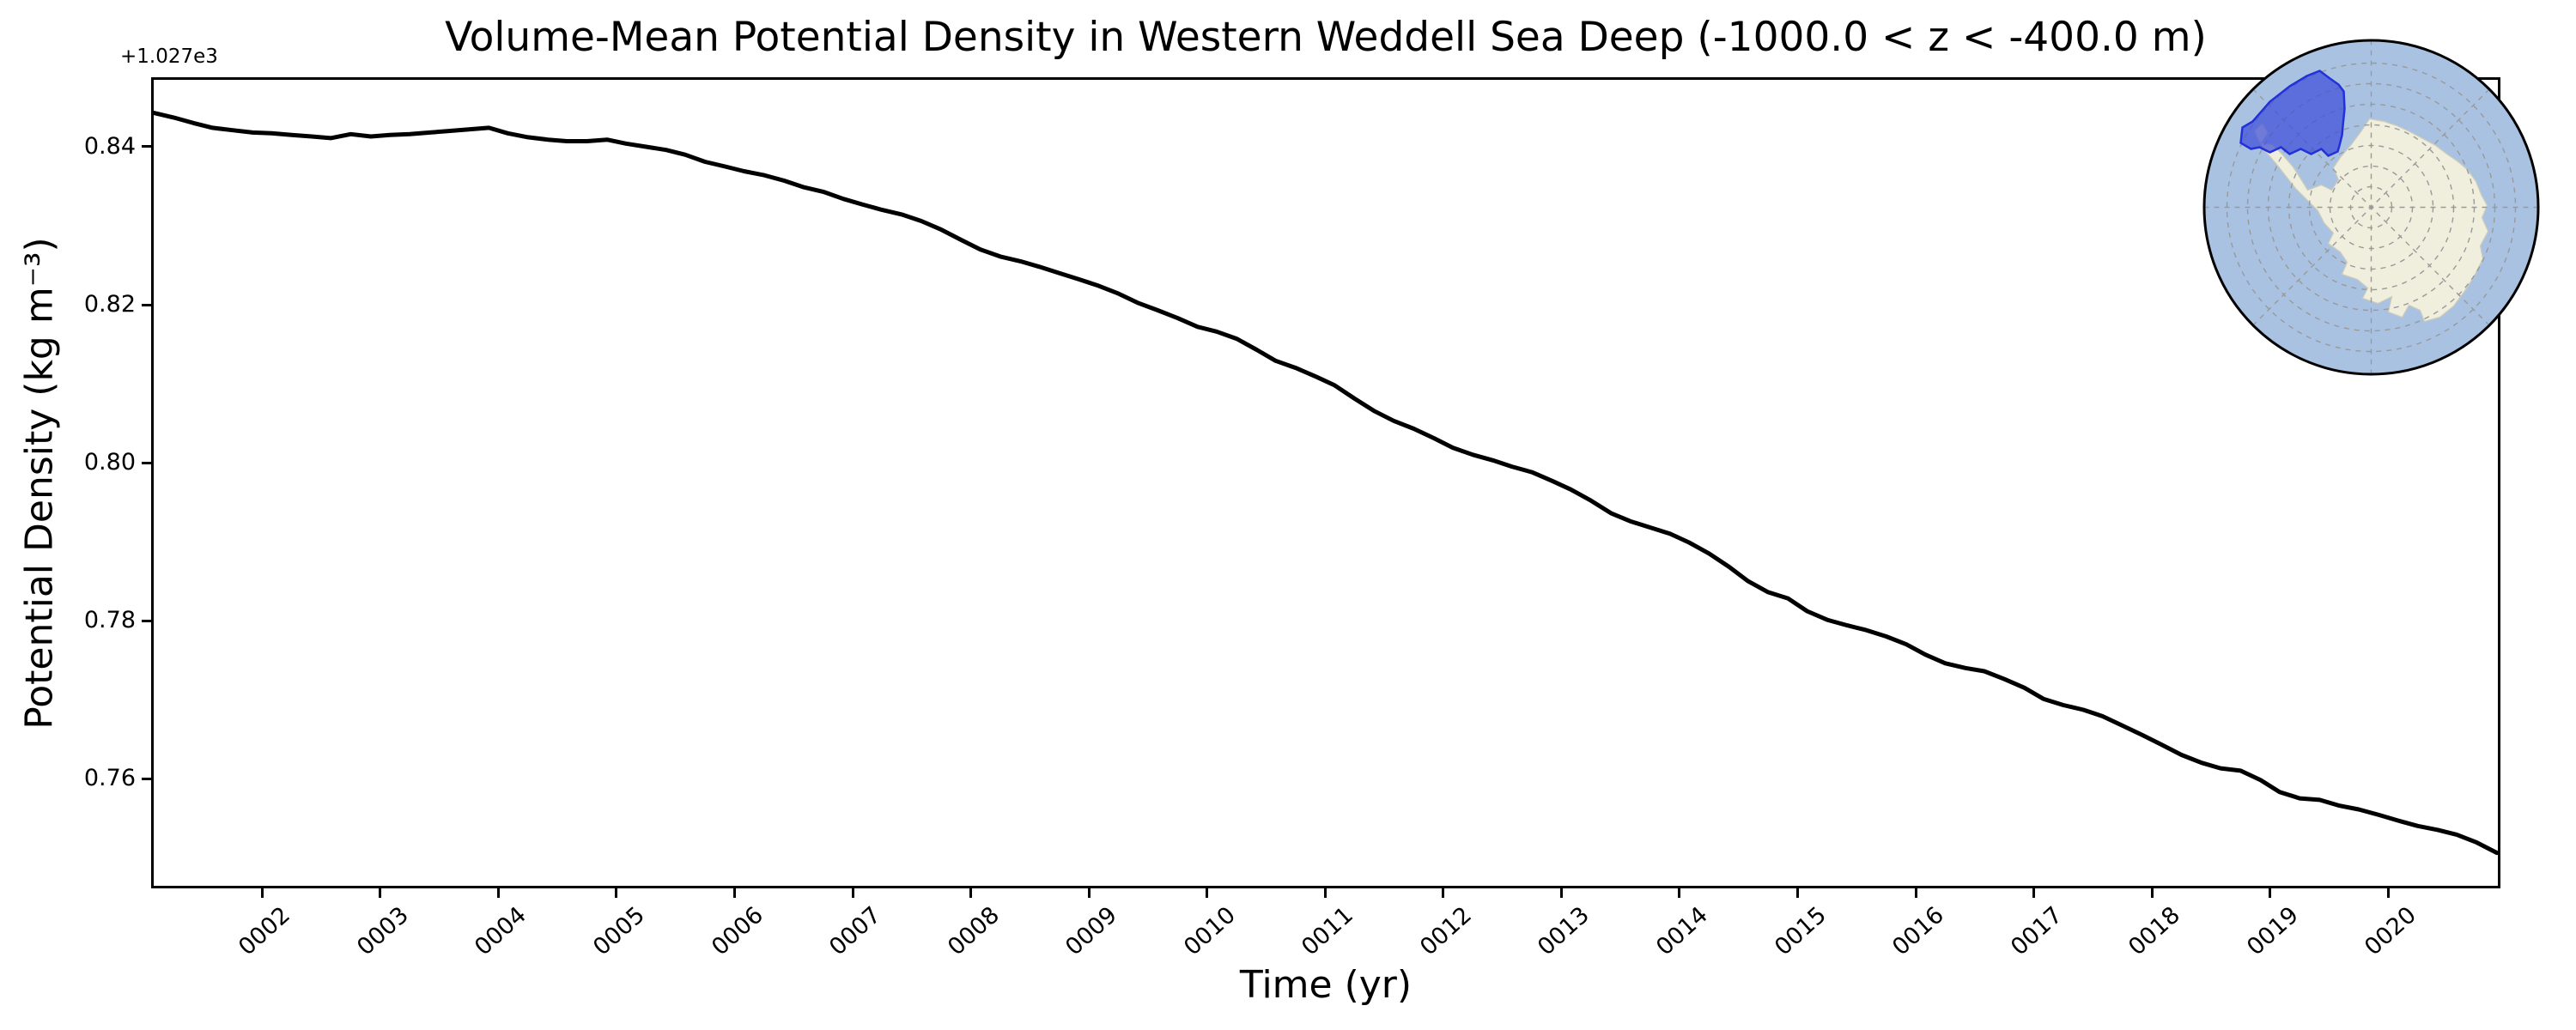 This screenshot has height=1030, width=2576. Describe the element at coordinates (109, 304) in the screenshot. I see `y-tick-label: 0.82` at that location.